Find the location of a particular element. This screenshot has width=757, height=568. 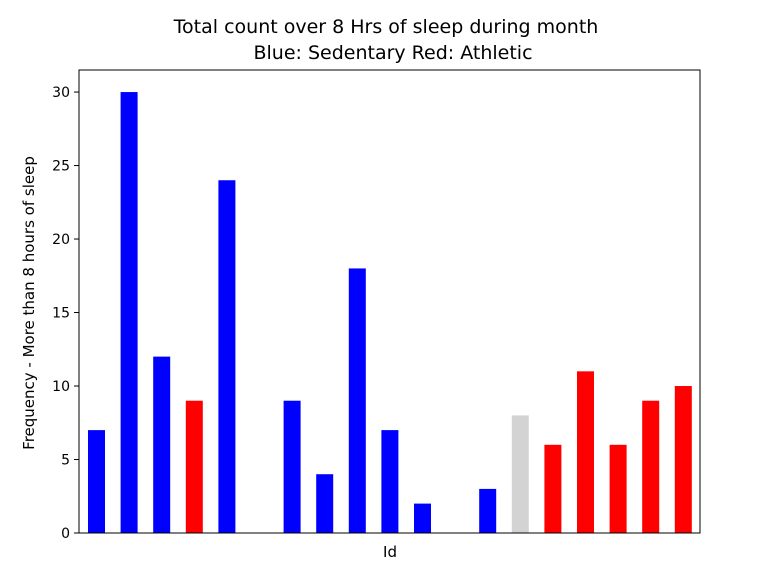

y-tick-label: 5 is located at coordinates (65, 461).